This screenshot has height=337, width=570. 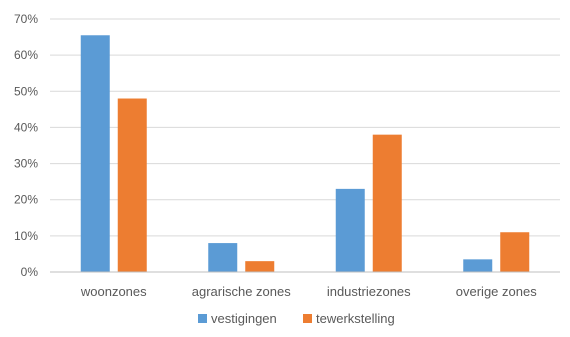 I want to click on y-tick-label: 10%, so click(x=26, y=236).